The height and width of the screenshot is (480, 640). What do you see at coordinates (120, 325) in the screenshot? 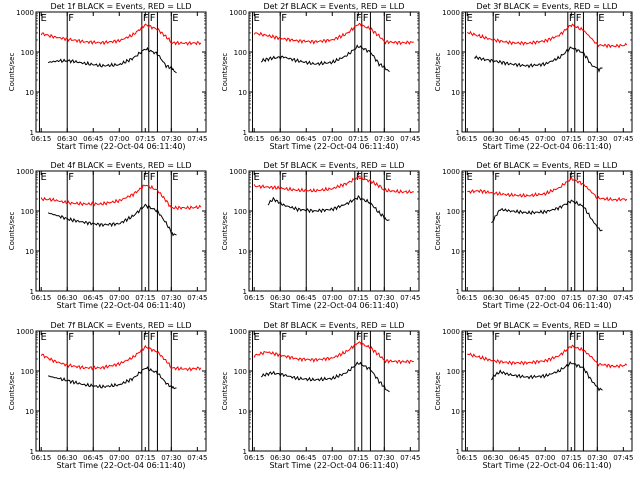
I see `panel-title: Det 7f BLACK = Events, RED = LLD` at bounding box center [120, 325].